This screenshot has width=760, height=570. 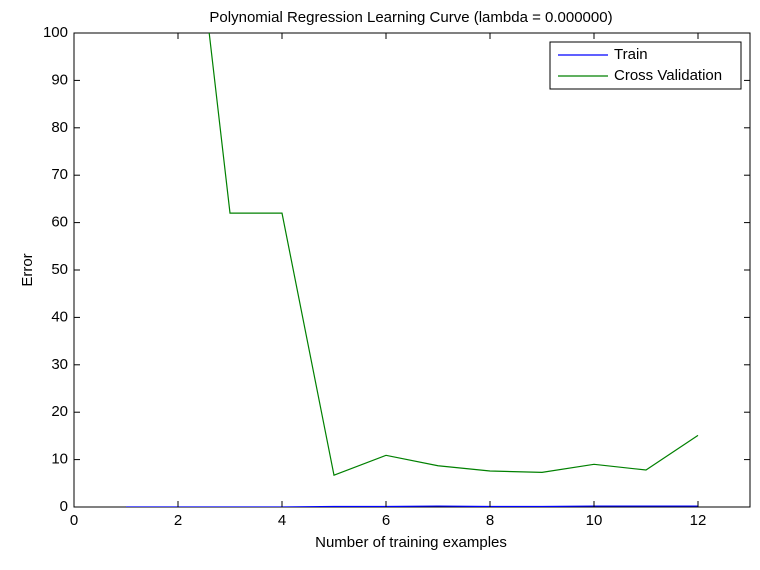 I want to click on y-tick-label: 80, so click(x=59, y=127).